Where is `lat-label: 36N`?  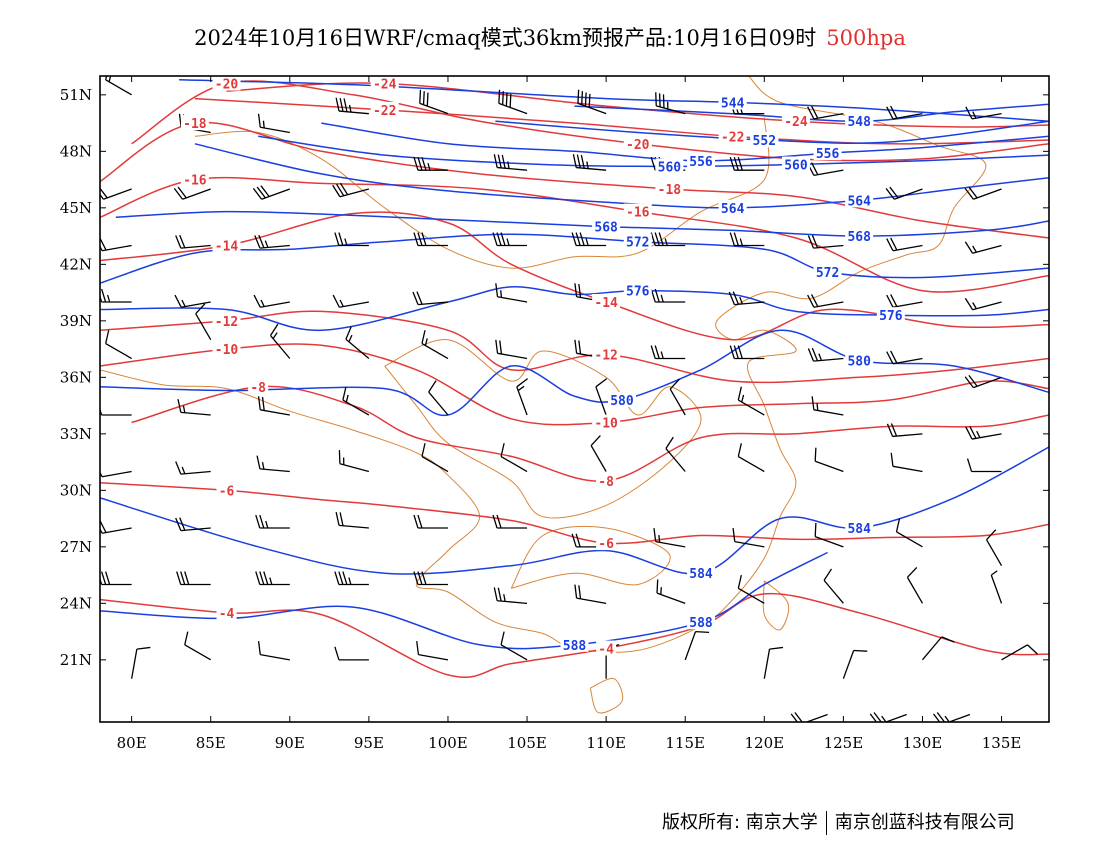
lat-label: 36N is located at coordinates (76, 377).